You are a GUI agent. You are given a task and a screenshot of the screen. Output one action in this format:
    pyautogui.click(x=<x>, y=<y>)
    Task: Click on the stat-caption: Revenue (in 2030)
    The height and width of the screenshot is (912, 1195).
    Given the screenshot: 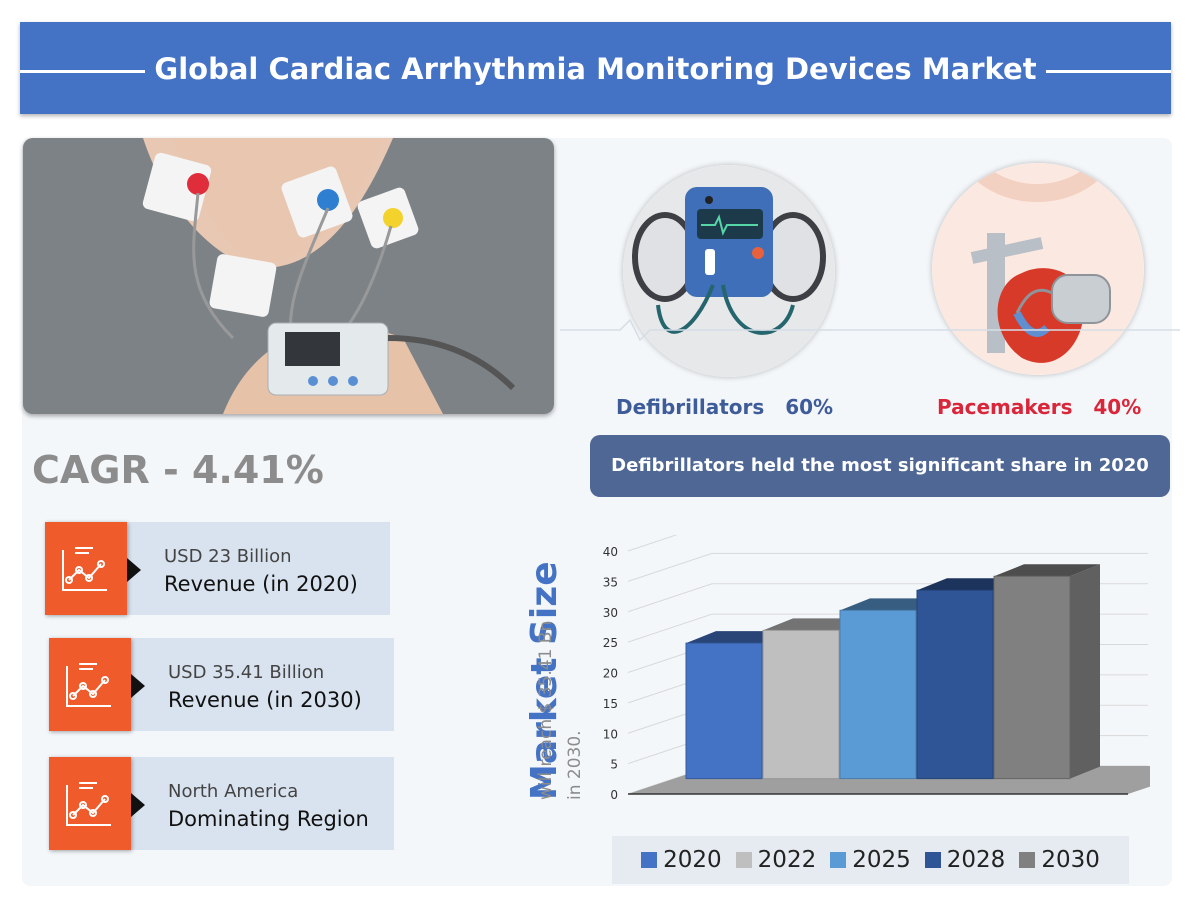 What is the action you would take?
    pyautogui.click(x=265, y=700)
    